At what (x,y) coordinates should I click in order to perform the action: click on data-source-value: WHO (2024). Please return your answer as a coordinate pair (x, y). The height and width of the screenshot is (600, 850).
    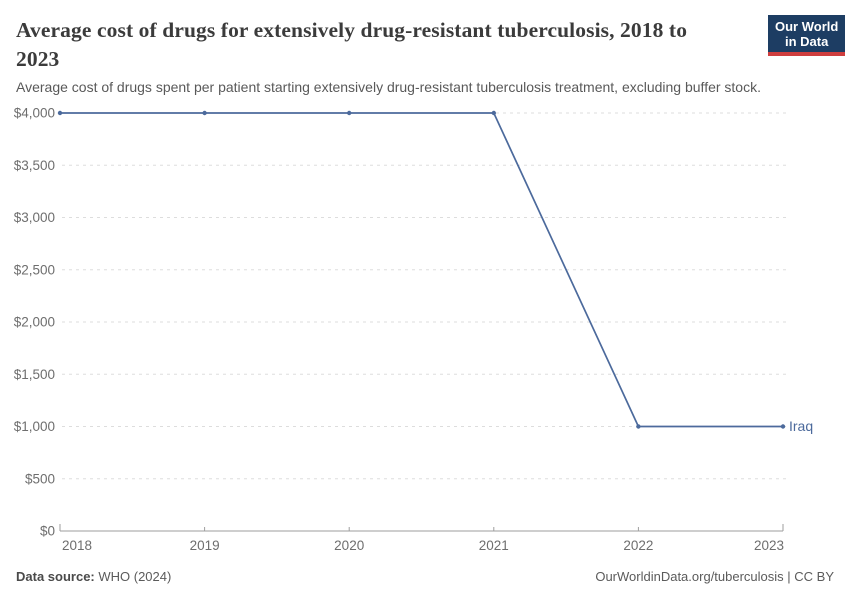
    Looking at the image, I should click on (133, 576).